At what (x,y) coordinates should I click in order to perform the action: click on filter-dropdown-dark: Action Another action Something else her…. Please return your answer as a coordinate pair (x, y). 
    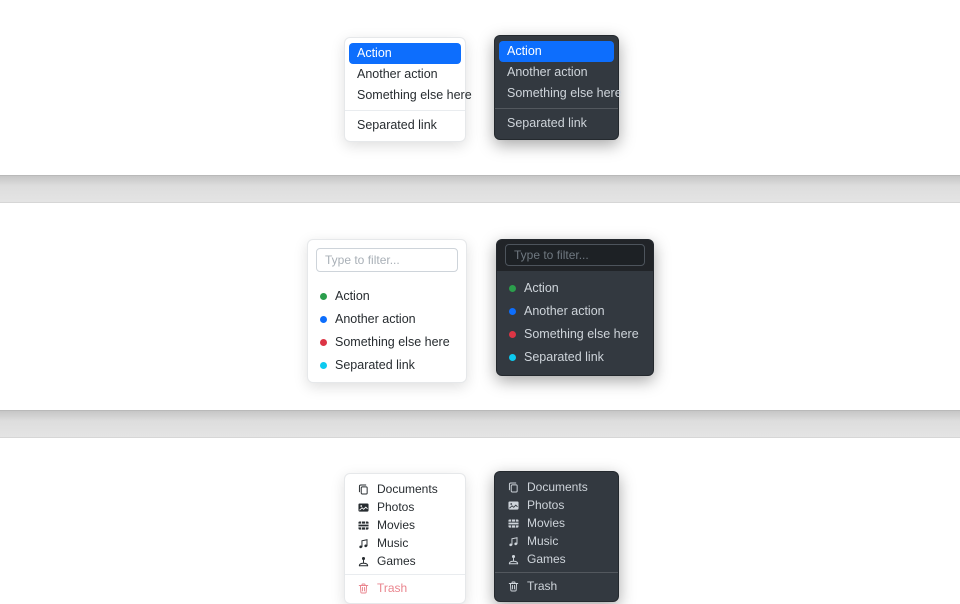
    Looking at the image, I should click on (575, 307).